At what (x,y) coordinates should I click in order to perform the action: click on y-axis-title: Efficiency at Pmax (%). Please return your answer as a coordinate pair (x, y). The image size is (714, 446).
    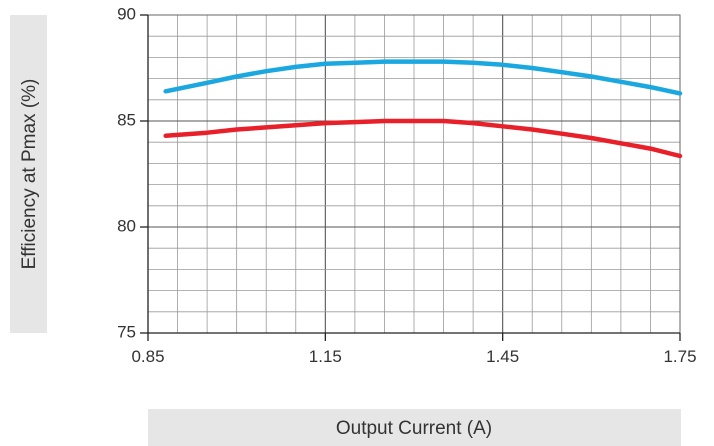
    Looking at the image, I should click on (29, 174).